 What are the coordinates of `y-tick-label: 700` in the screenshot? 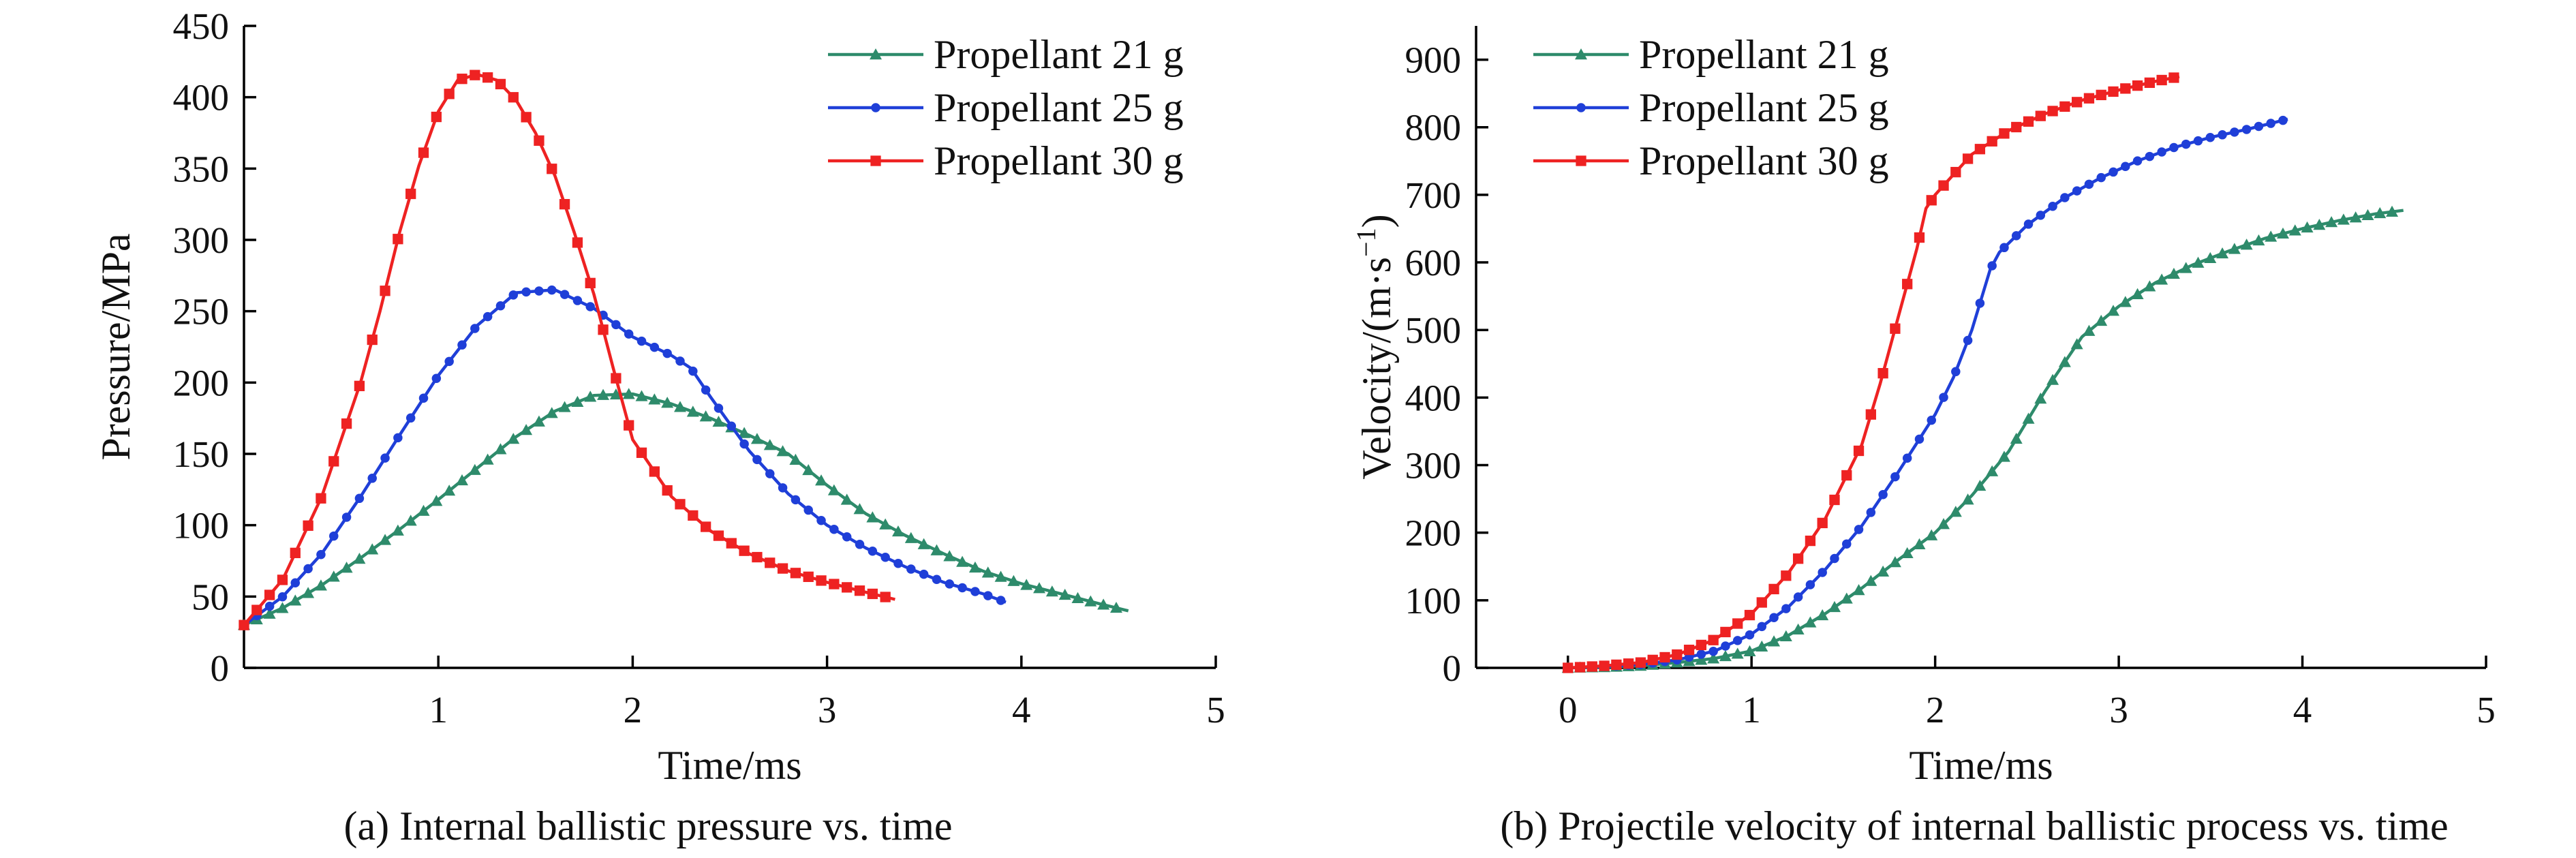 It's located at (1434, 195).